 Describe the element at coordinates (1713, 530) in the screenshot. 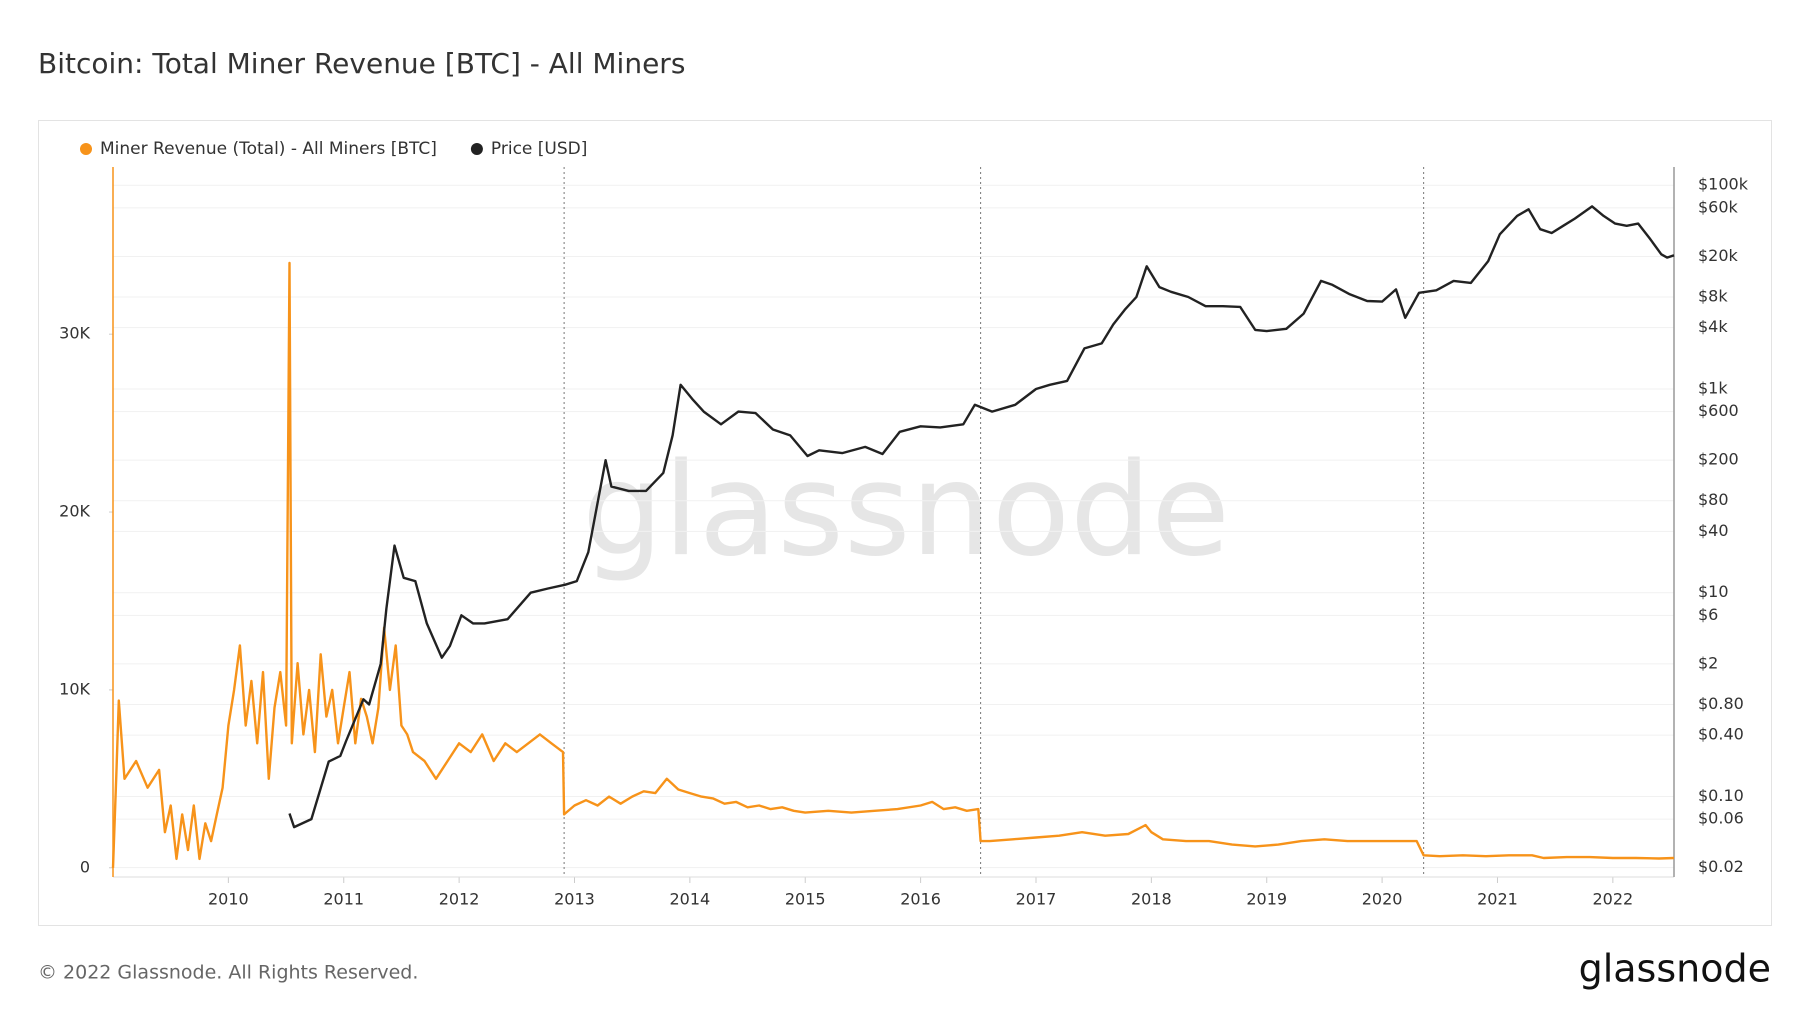

I see `y2-tick-label: $40` at that location.